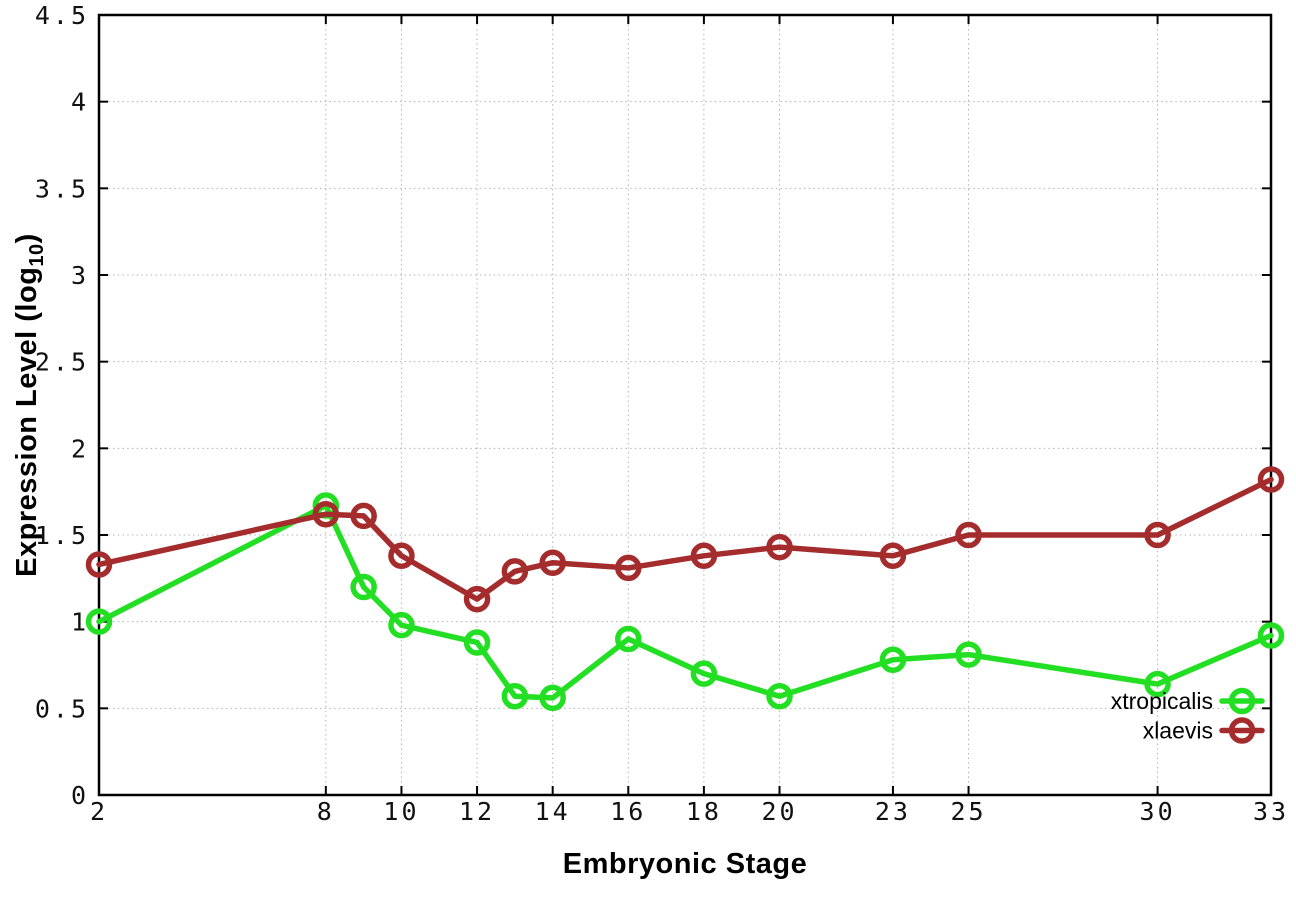  What do you see at coordinates (62, 15) in the screenshot?
I see `y-tick-label: 4.5` at bounding box center [62, 15].